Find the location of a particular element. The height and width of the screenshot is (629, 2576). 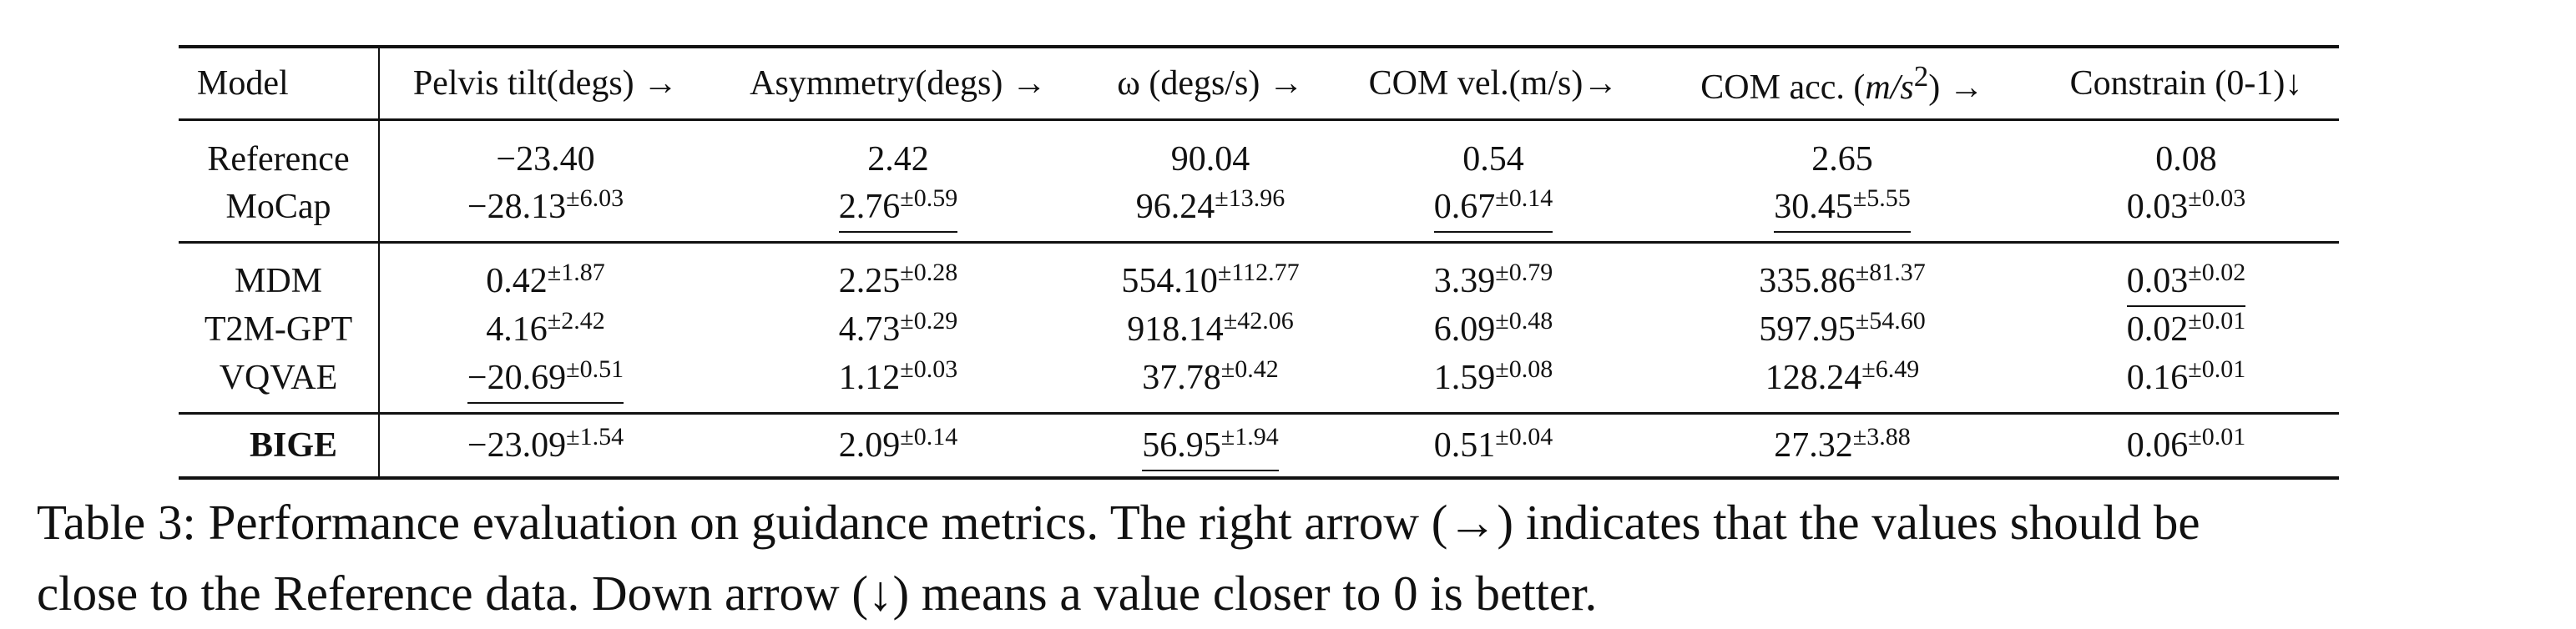

std-dev: ±42.06 is located at coordinates (1258, 321).